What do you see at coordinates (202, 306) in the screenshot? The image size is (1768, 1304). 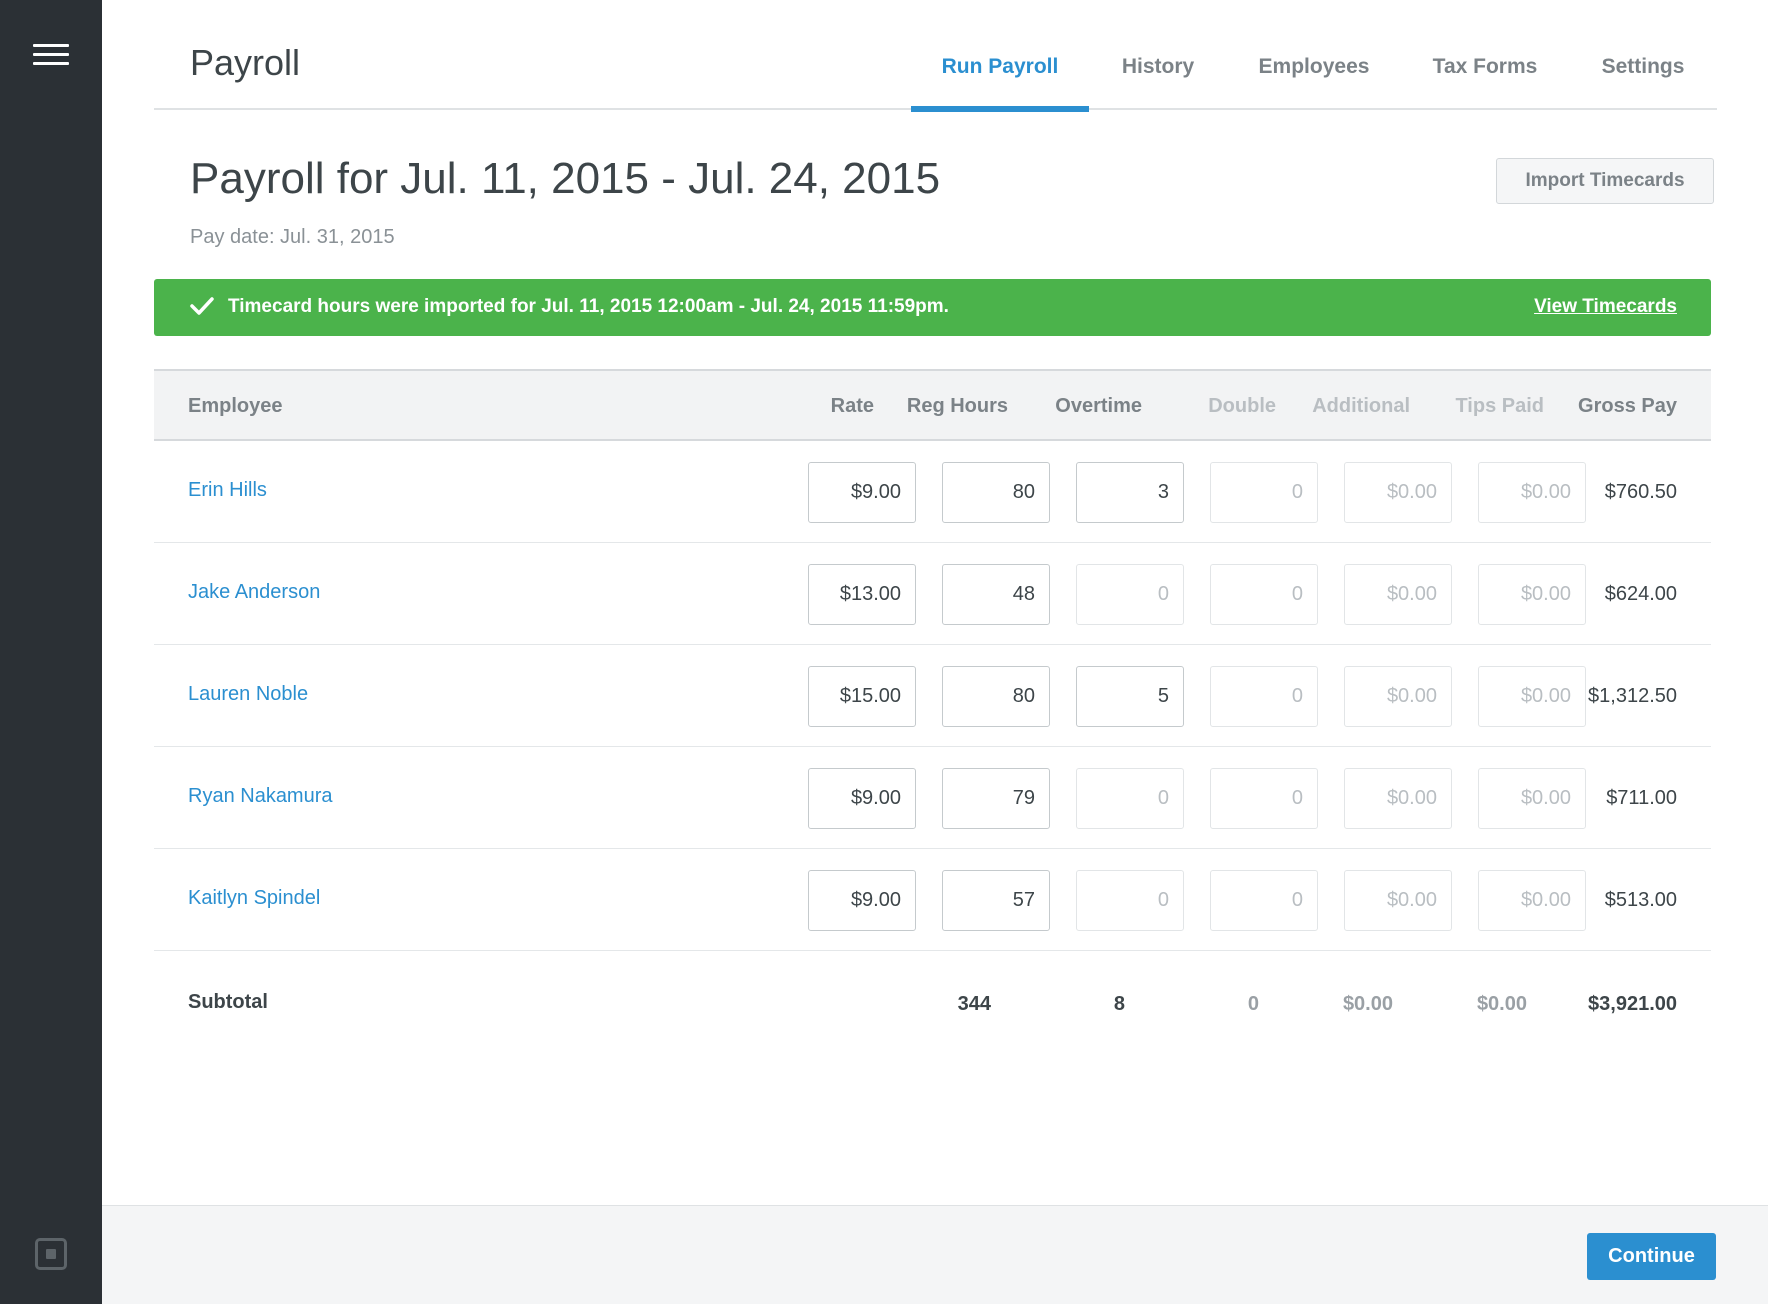 I see `checkmark-icon` at bounding box center [202, 306].